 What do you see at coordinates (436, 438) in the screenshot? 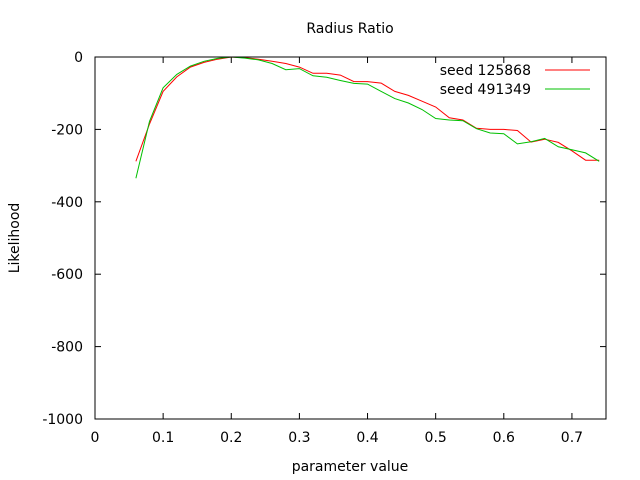
I see `x-tick-label: 0.5` at bounding box center [436, 438].